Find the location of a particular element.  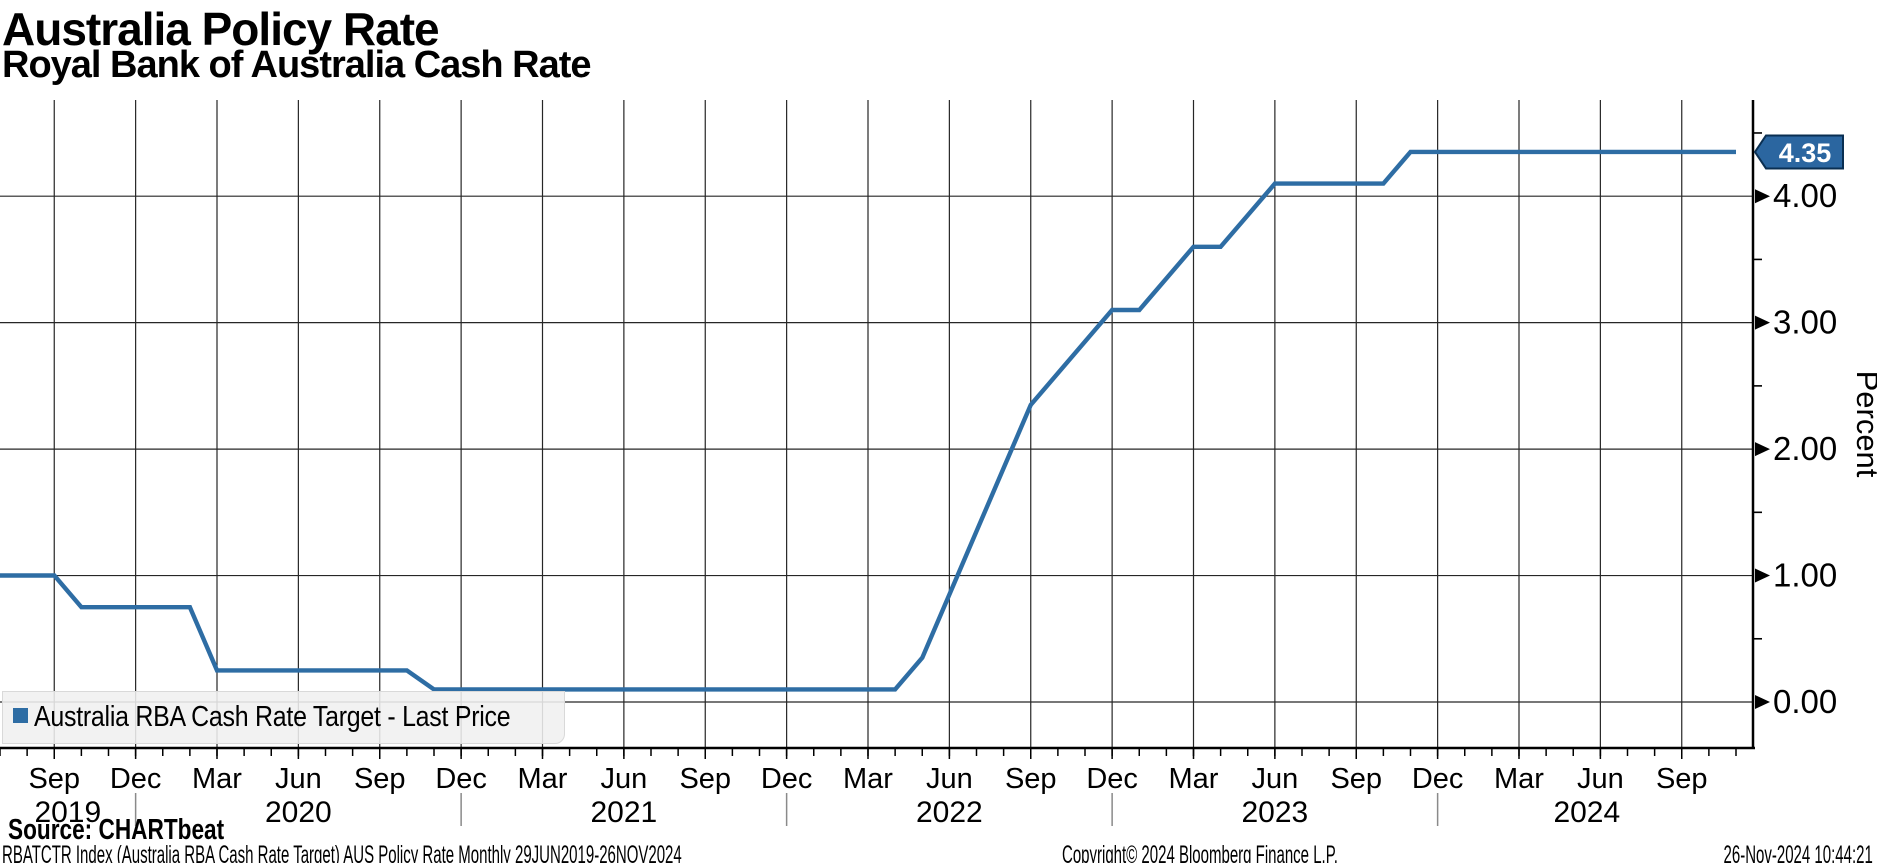

last-price-badge is located at coordinates (1798, 152).